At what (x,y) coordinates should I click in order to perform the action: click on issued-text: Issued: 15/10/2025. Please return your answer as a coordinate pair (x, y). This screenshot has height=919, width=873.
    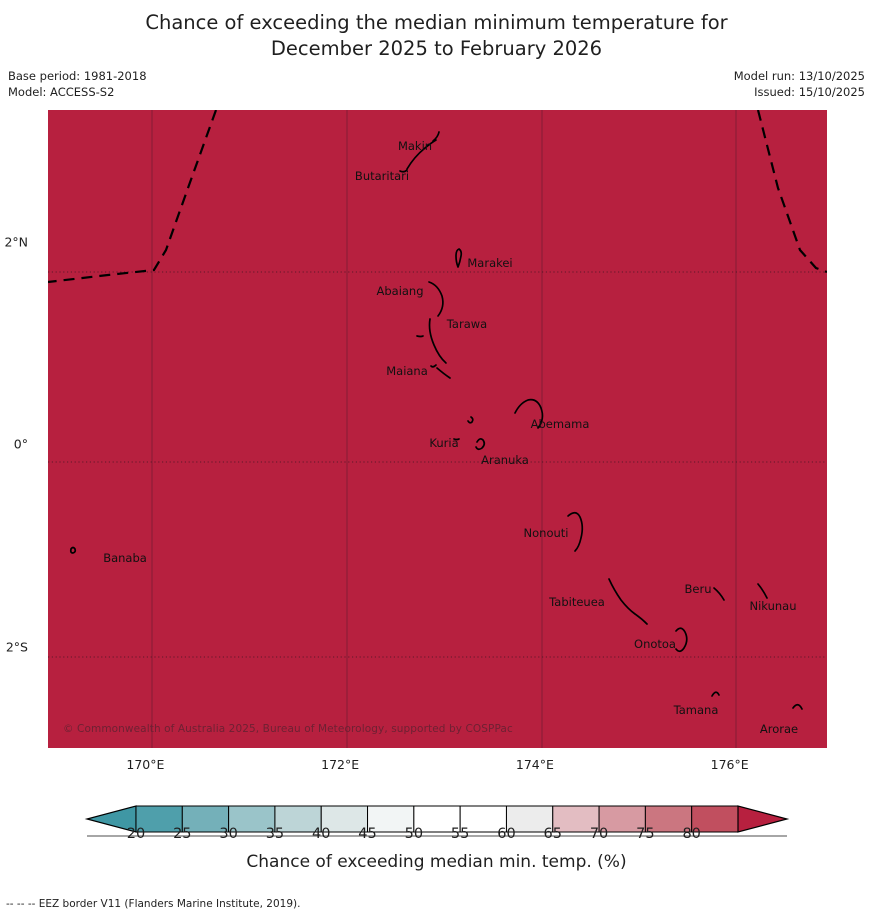
    Looking at the image, I should click on (809, 92).